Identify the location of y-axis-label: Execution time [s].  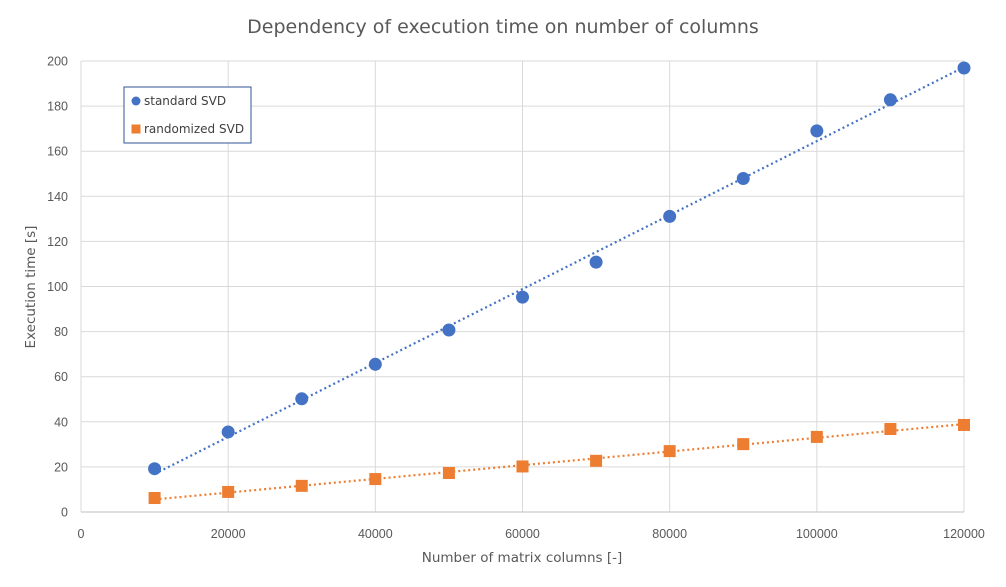
(31, 287).